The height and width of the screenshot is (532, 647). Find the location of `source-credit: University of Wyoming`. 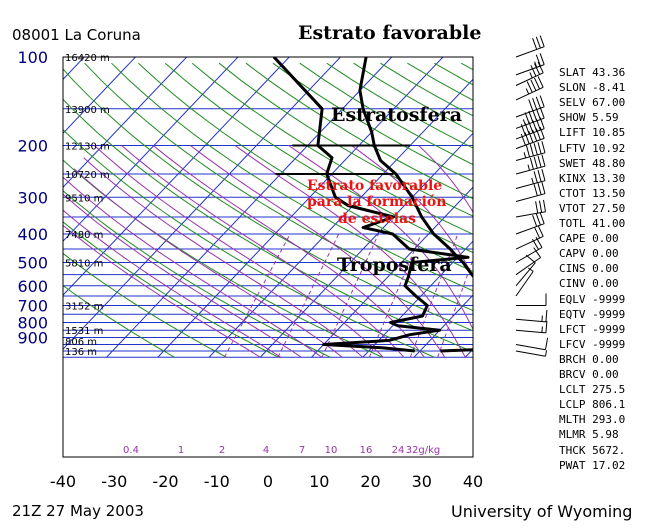

source-credit: University of Wyoming is located at coordinates (542, 511).